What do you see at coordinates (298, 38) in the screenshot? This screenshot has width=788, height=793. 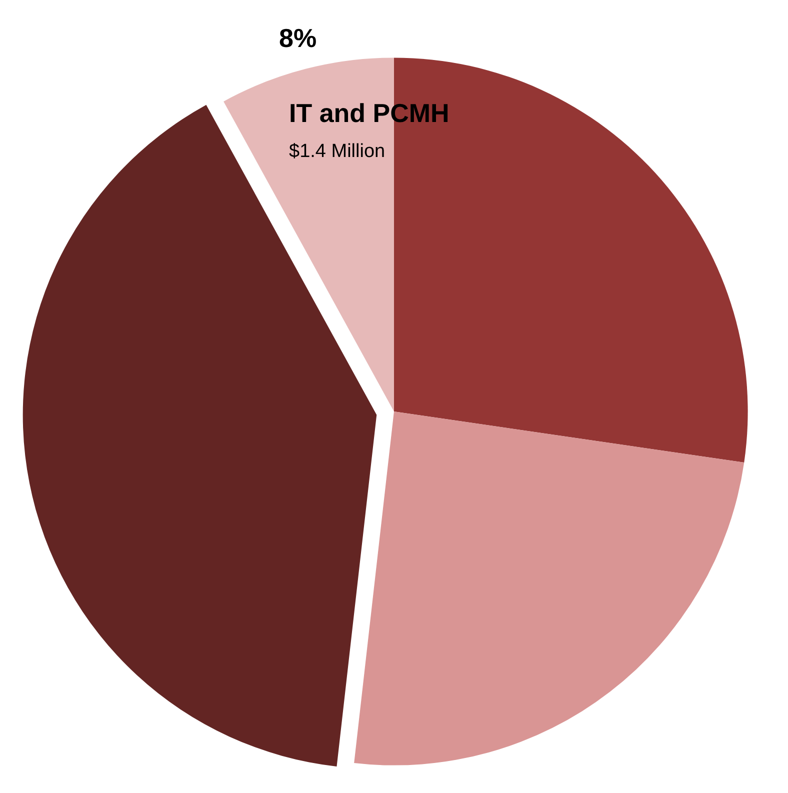 I see `data-label: 8%` at bounding box center [298, 38].